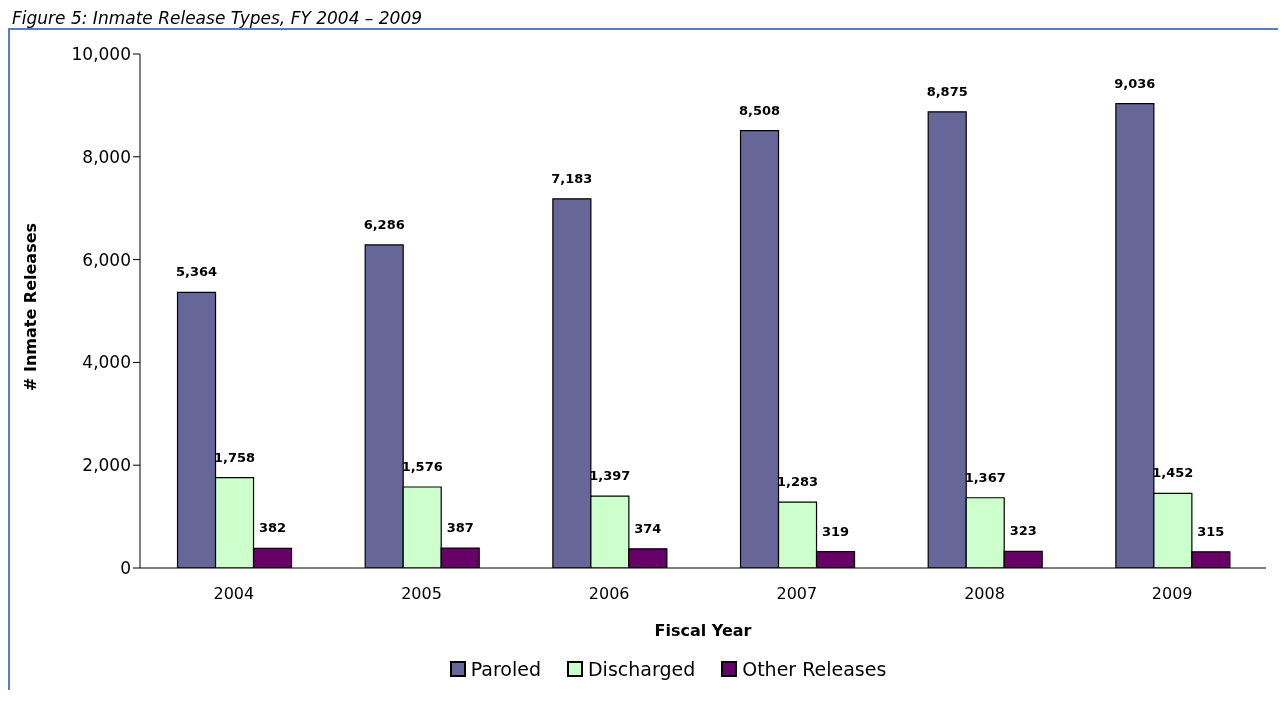 Image resolution: width=1288 pixels, height=702 pixels. I want to click on data-label: 9,036, so click(1135, 83).